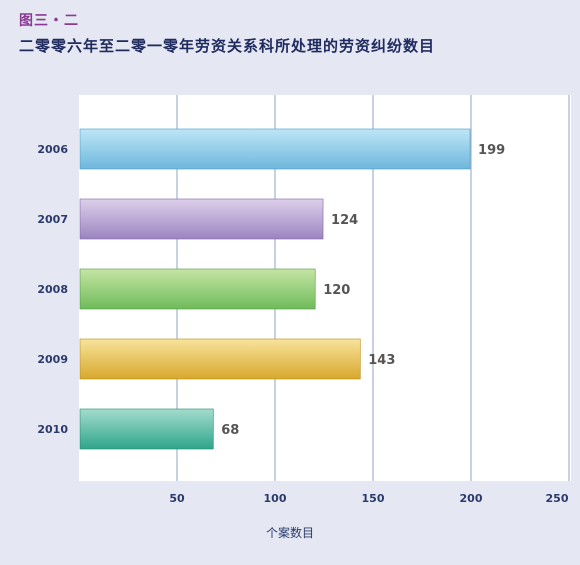 The height and width of the screenshot is (565, 580). I want to click on x-tick-label: 50, so click(177, 498).